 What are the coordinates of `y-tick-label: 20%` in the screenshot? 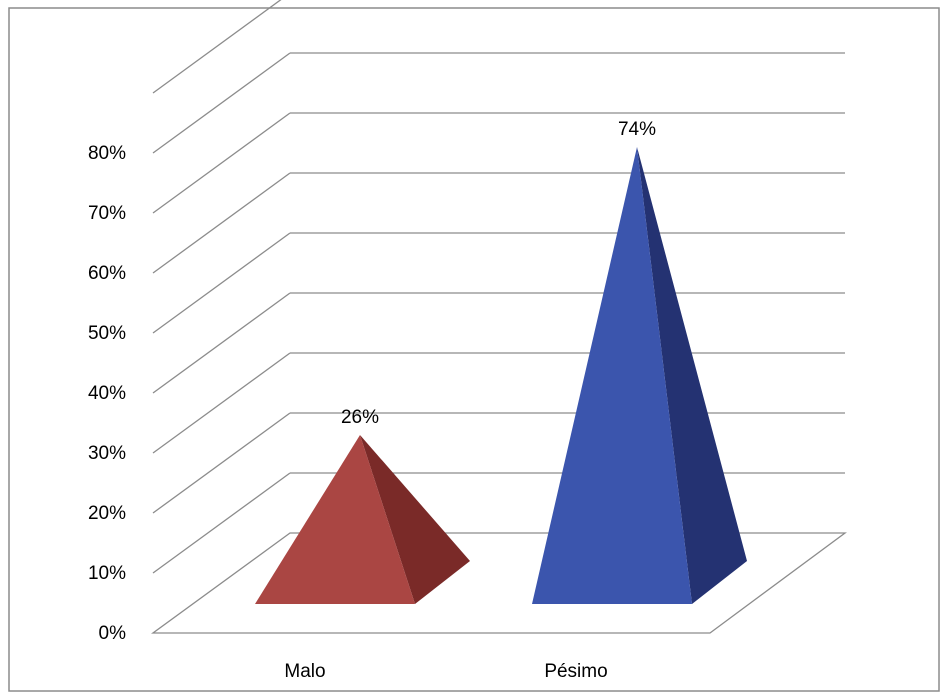 It's located at (107, 513).